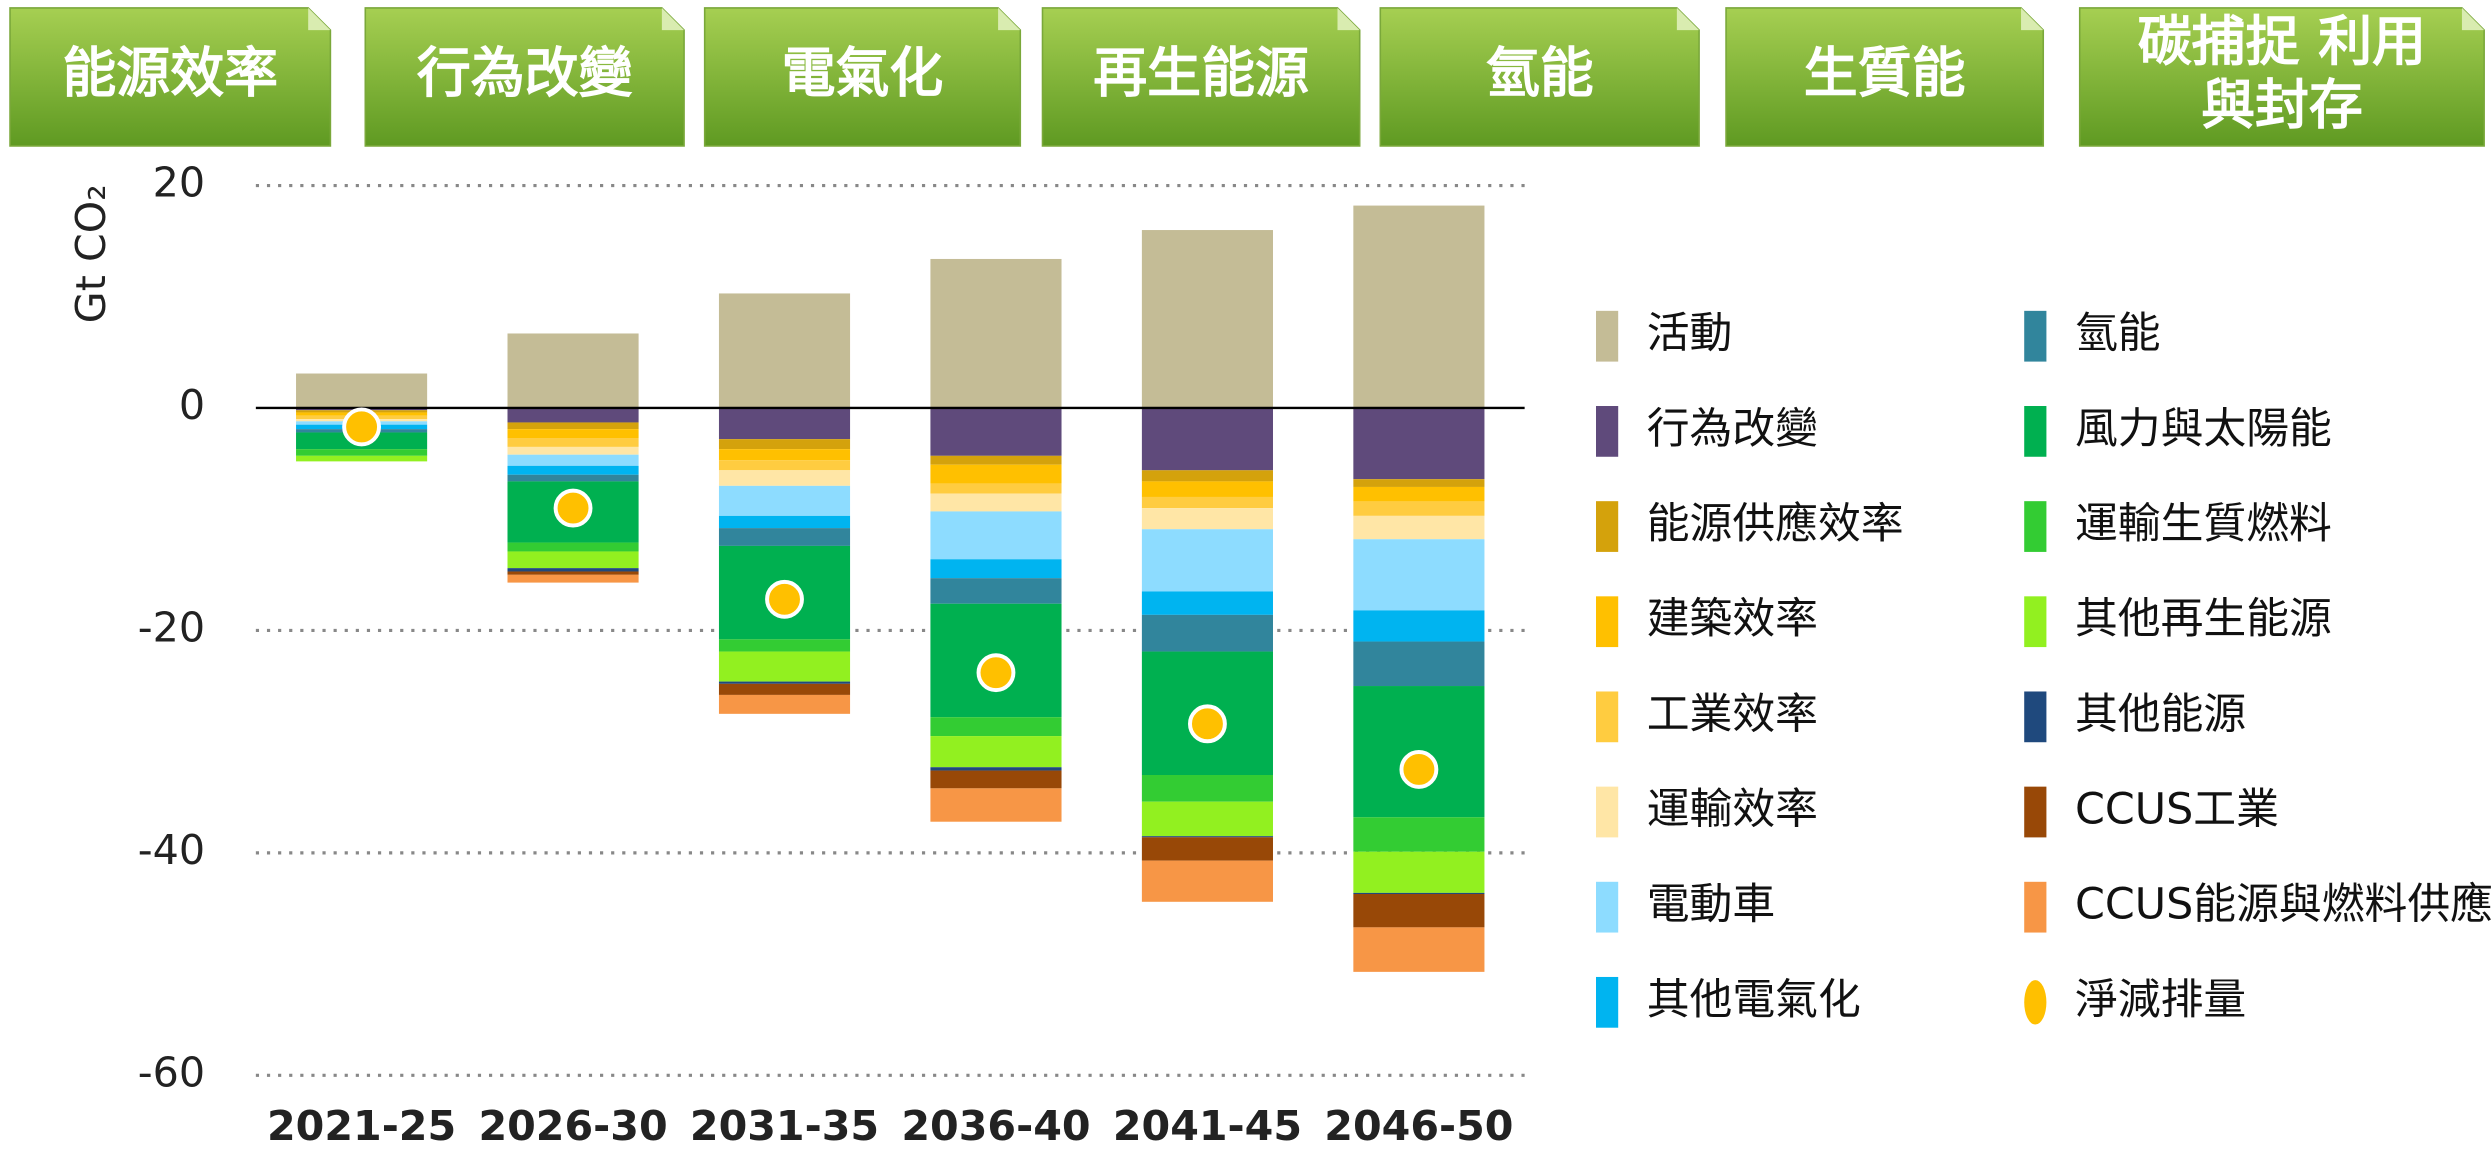 Image resolution: width=2491 pixels, height=1153 pixels. Describe the element at coordinates (91, 253) in the screenshot. I see `y-axis-label: Gt CO₂` at that location.